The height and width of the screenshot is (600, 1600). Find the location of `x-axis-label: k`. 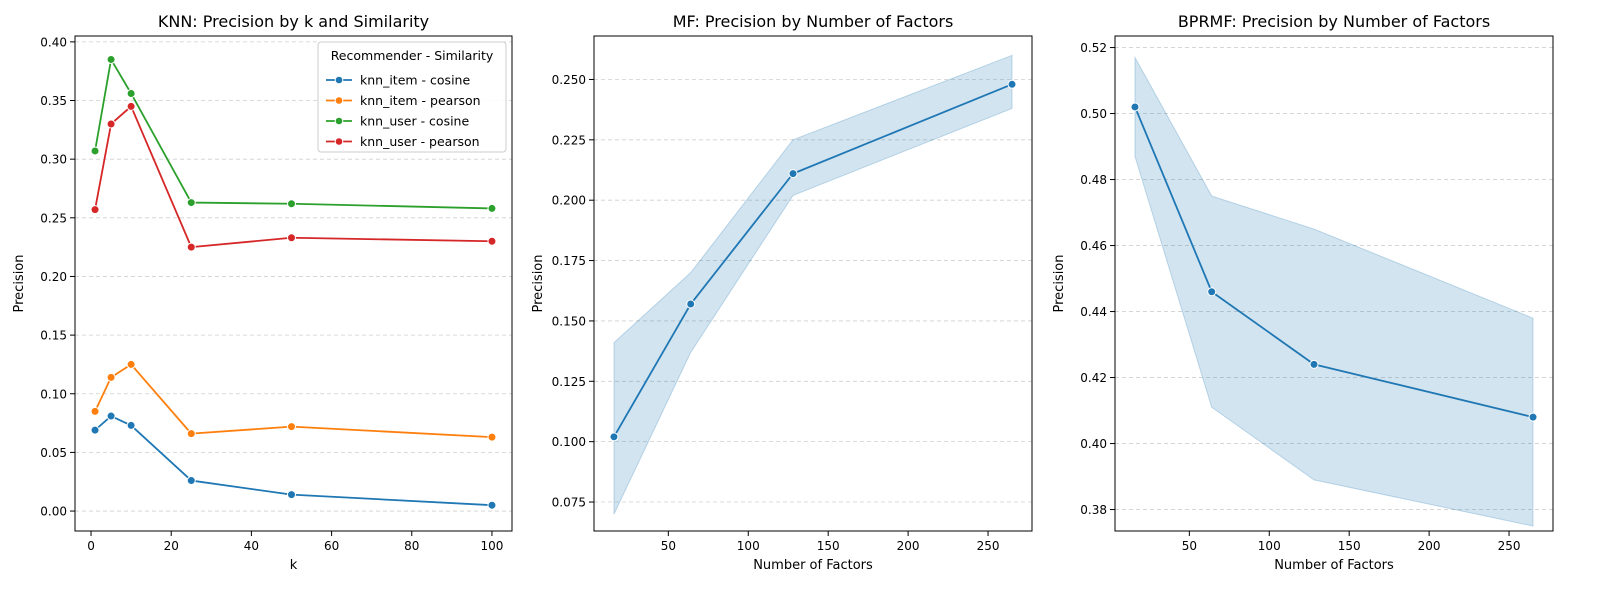

x-axis-label: k is located at coordinates (294, 565).